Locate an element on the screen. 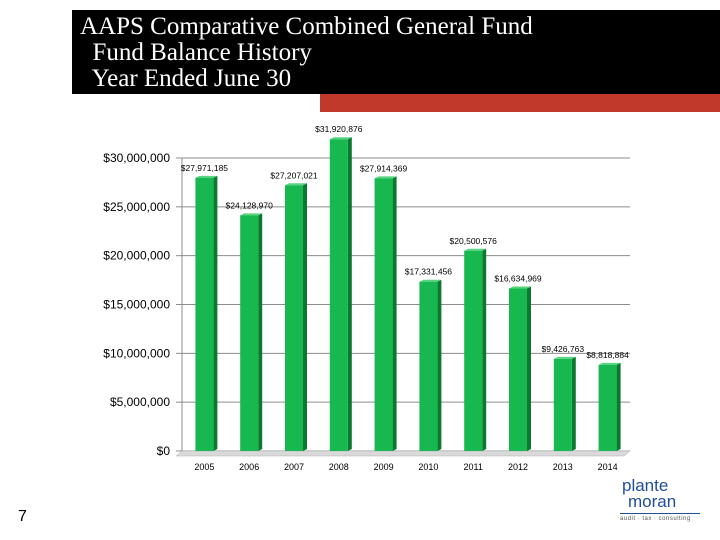 The width and height of the screenshot is (720, 540). data-label: $9,426,763 is located at coordinates (563, 349).